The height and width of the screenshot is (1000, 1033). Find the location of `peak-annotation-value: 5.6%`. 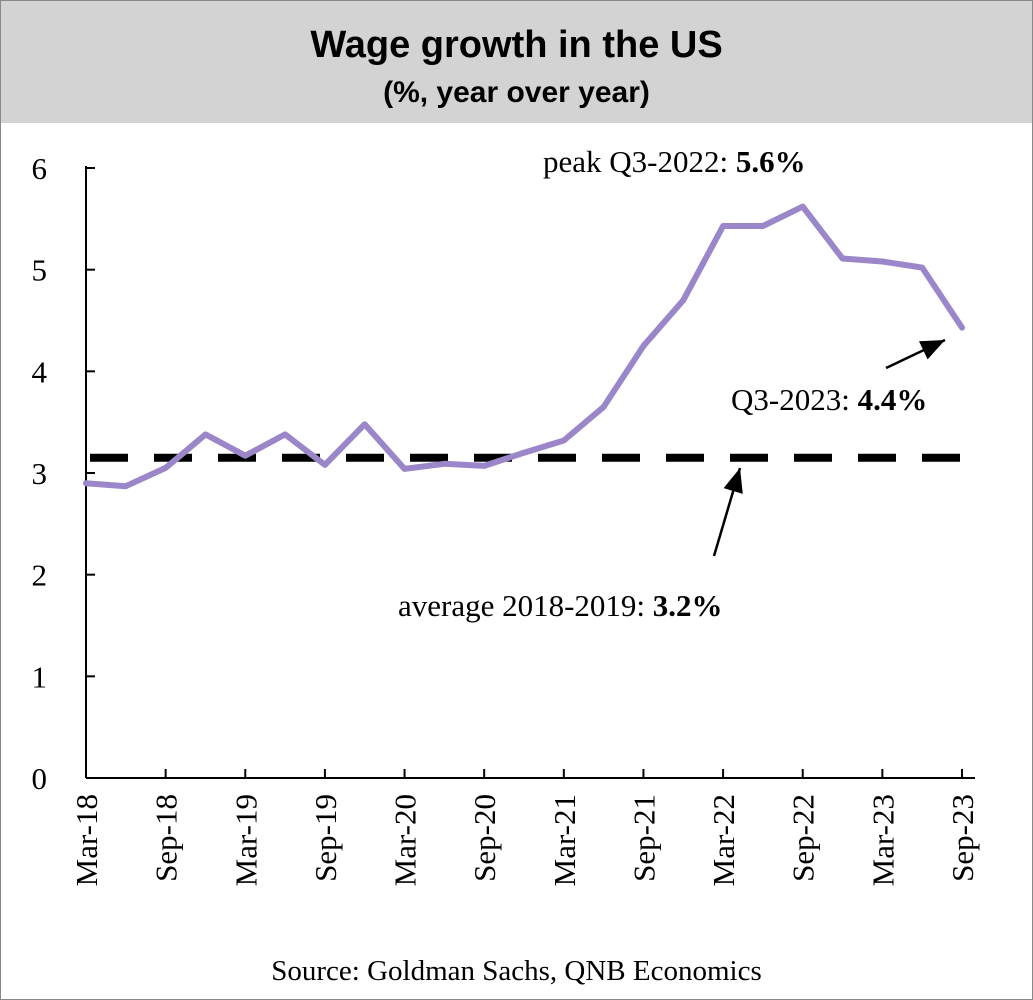

peak-annotation-value: 5.6% is located at coordinates (771, 161).